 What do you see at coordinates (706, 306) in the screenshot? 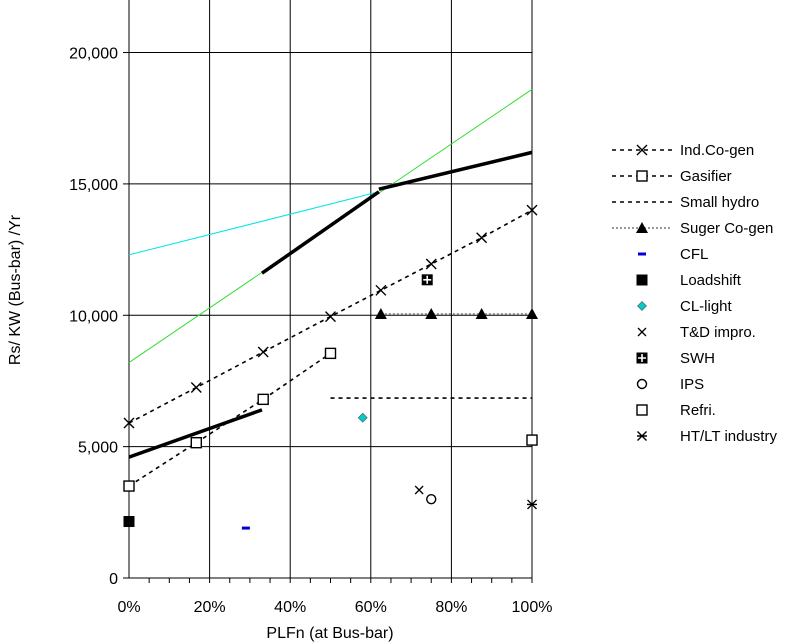
I see `legend-label: CL-light` at bounding box center [706, 306].